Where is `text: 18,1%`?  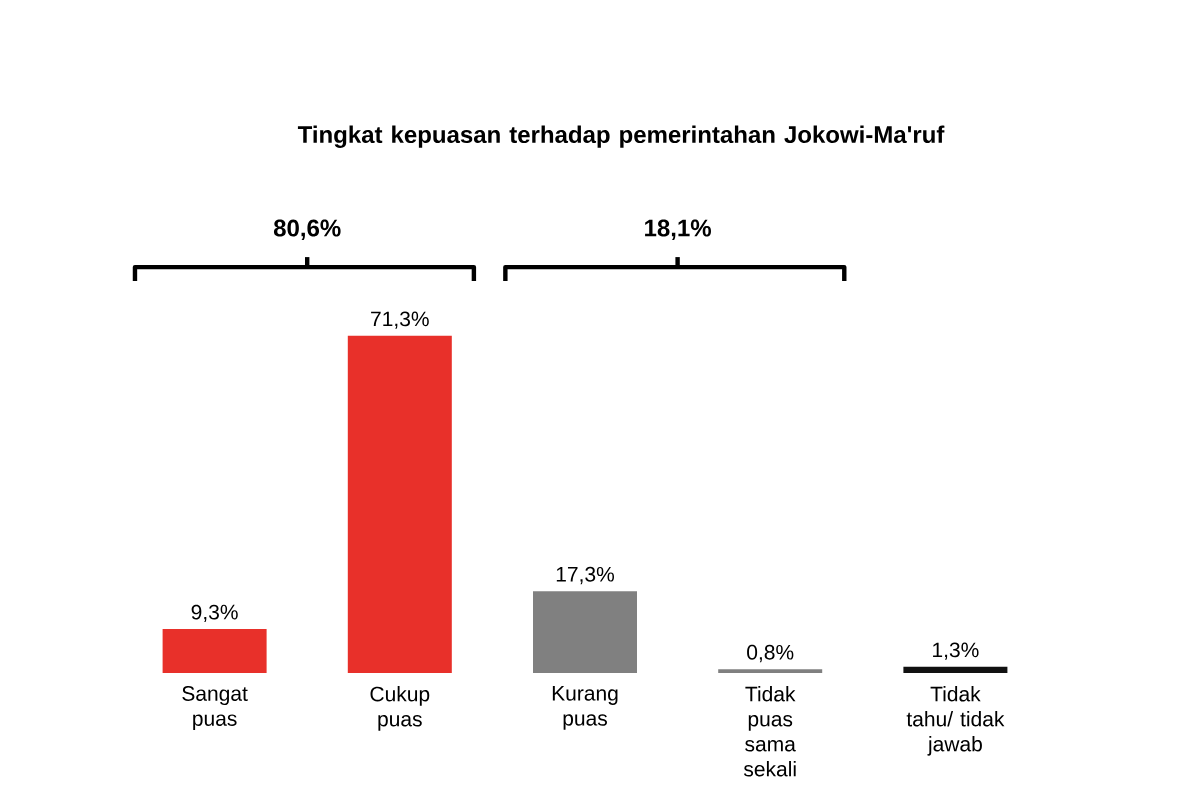
text: 18,1% is located at coordinates (678, 230).